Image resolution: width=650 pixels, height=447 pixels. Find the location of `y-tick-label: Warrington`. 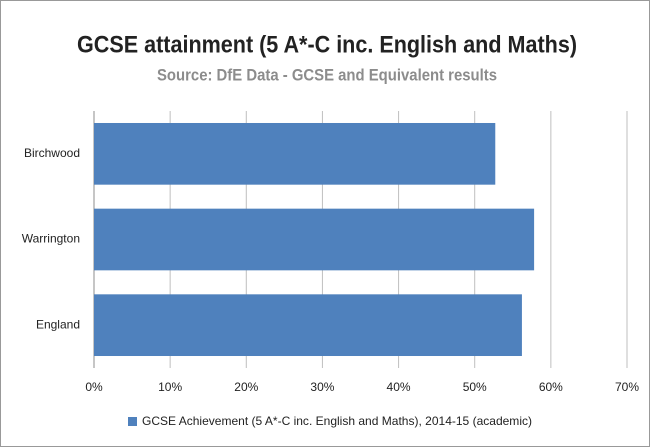

y-tick-label: Warrington is located at coordinates (51, 239).